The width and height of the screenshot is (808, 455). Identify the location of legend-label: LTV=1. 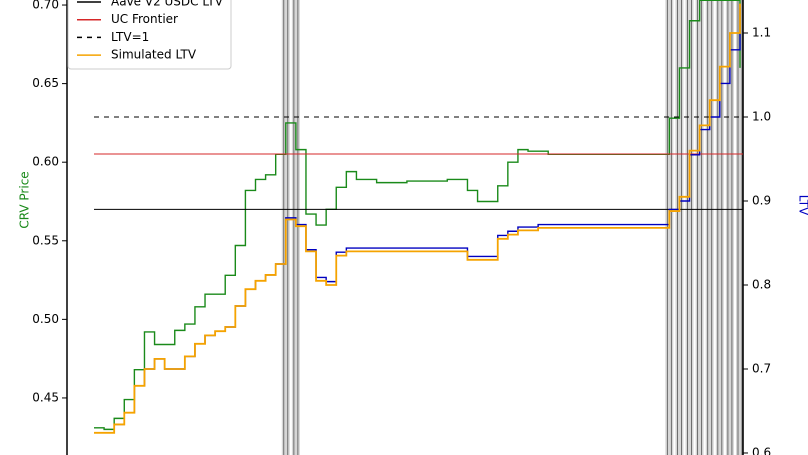
(130, 37).